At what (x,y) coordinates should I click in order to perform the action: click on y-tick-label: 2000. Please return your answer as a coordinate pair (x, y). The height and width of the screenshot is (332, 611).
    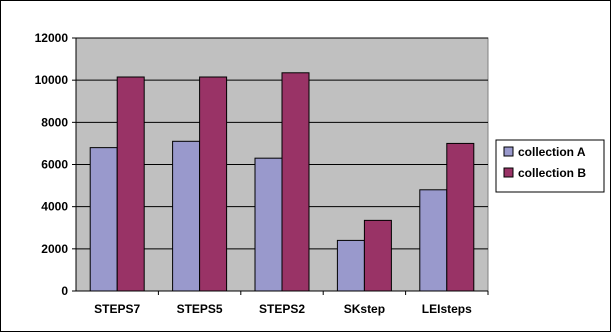
    Looking at the image, I should click on (54, 249).